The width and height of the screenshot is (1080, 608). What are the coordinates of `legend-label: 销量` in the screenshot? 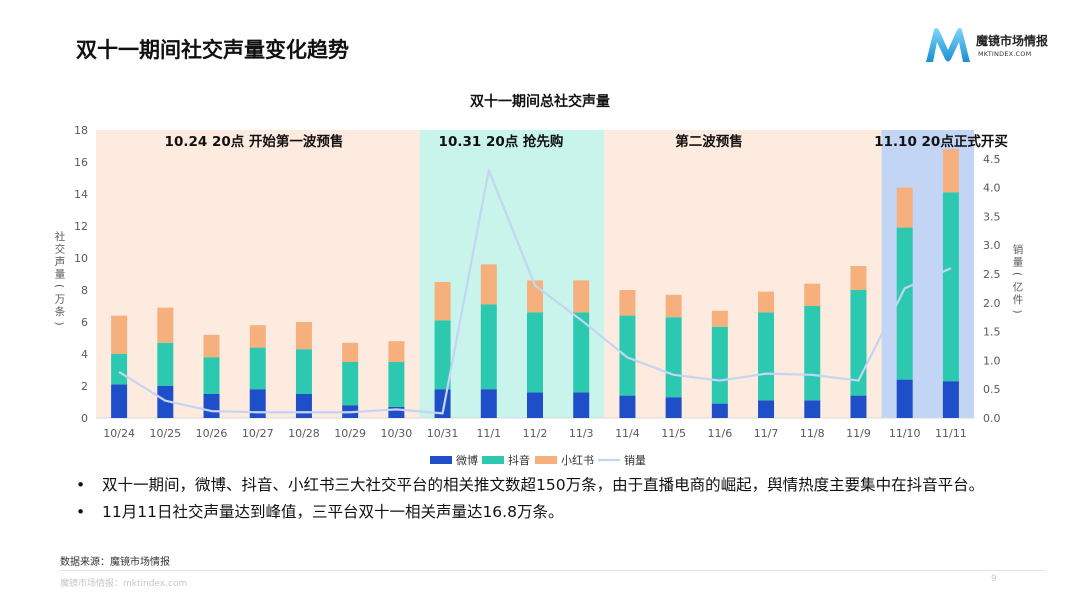 It's located at (635, 460).